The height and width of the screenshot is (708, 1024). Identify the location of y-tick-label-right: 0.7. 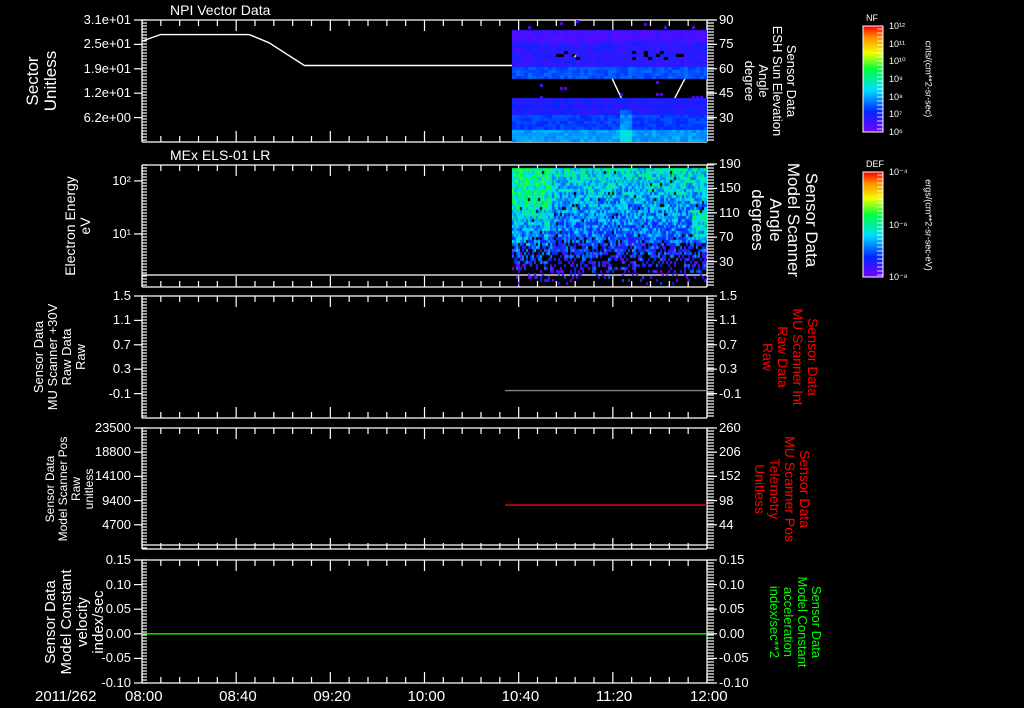
(728, 344).